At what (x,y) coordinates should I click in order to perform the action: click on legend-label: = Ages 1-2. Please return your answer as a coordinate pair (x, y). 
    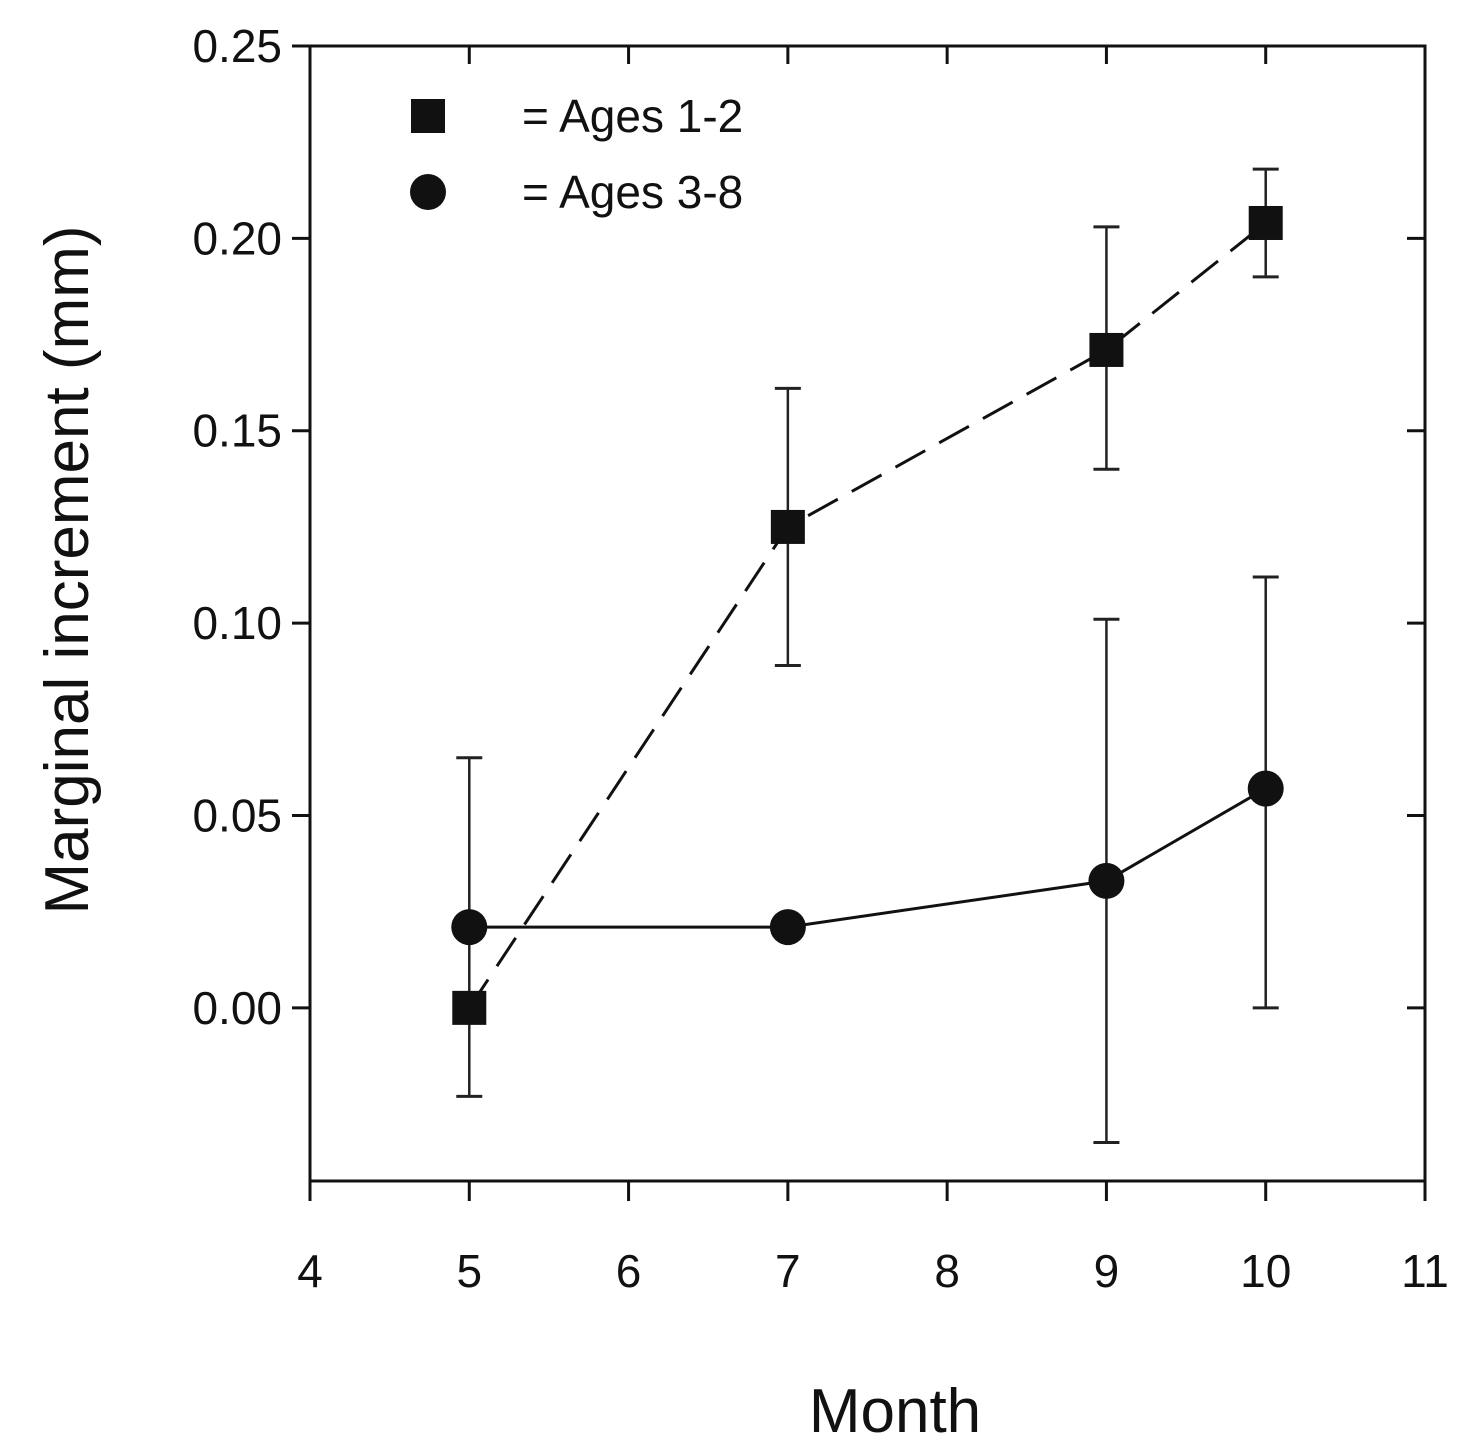
    Looking at the image, I should click on (632, 116).